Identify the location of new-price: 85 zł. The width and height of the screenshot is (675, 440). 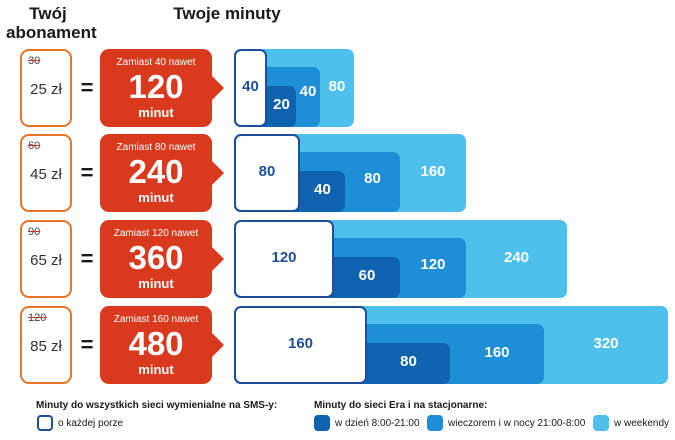
(46, 346).